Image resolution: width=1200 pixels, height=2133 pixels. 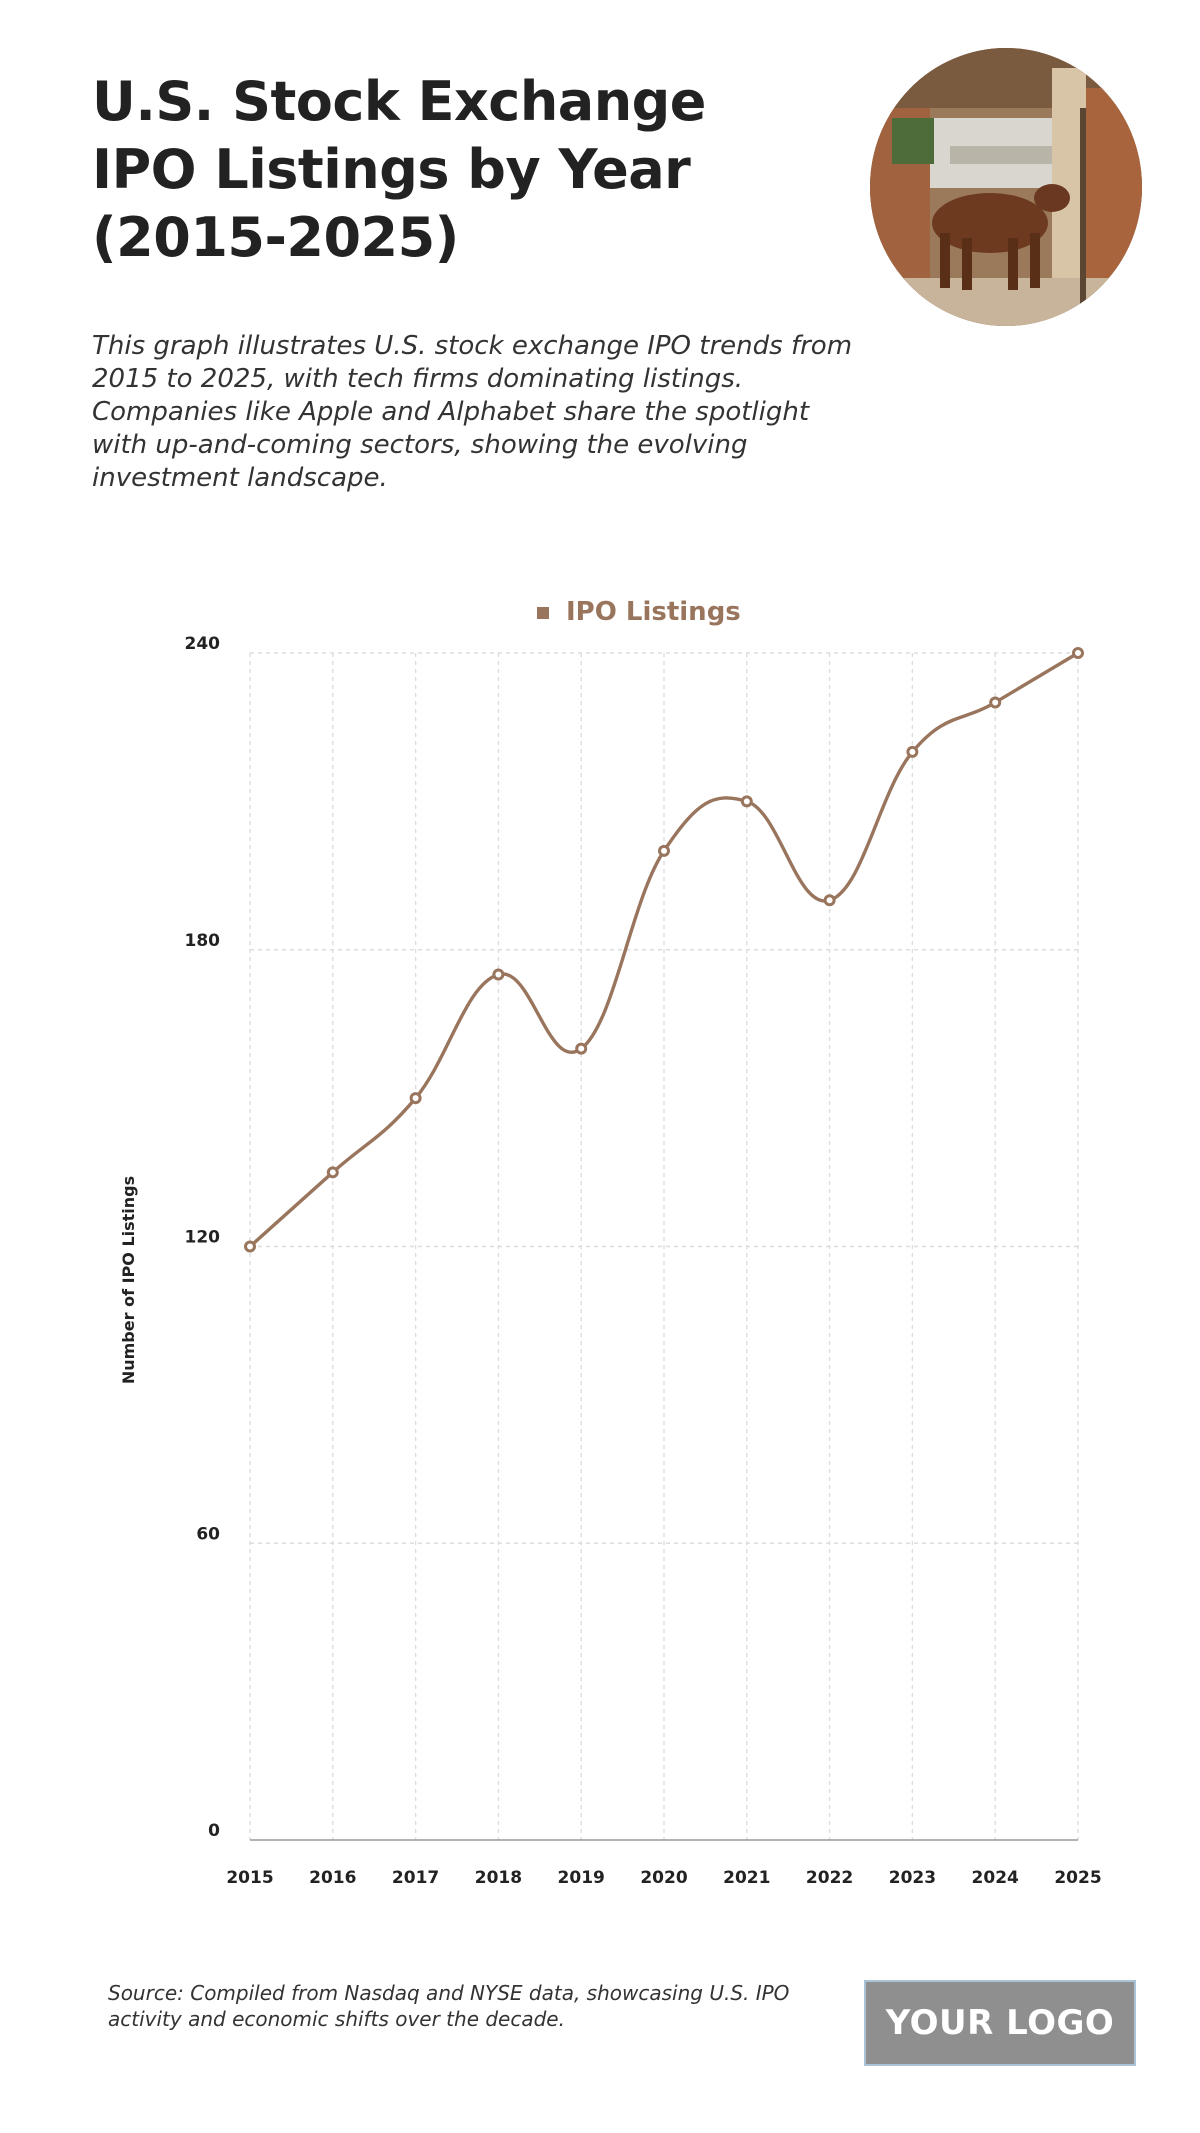 What do you see at coordinates (214, 1831) in the screenshot?
I see `y-tick-label: 0` at bounding box center [214, 1831].